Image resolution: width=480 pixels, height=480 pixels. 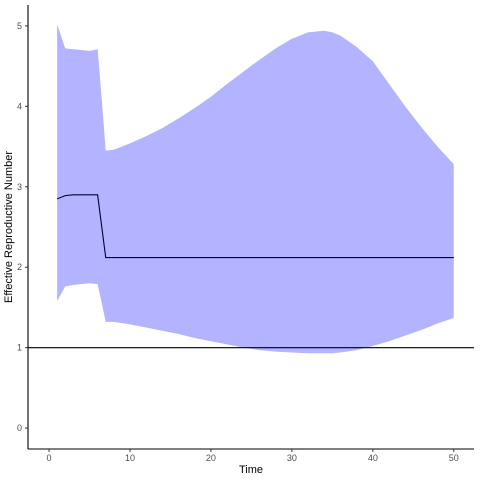 I want to click on x-tick-label: 40, so click(x=373, y=458).